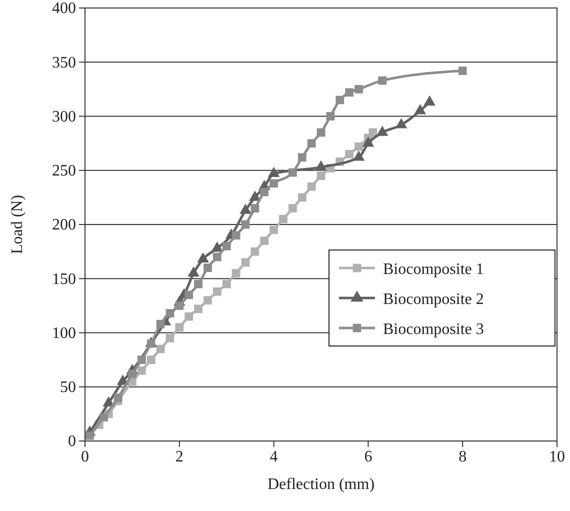 This screenshot has height=511, width=570. I want to click on x-tick-label: 6, so click(368, 457).